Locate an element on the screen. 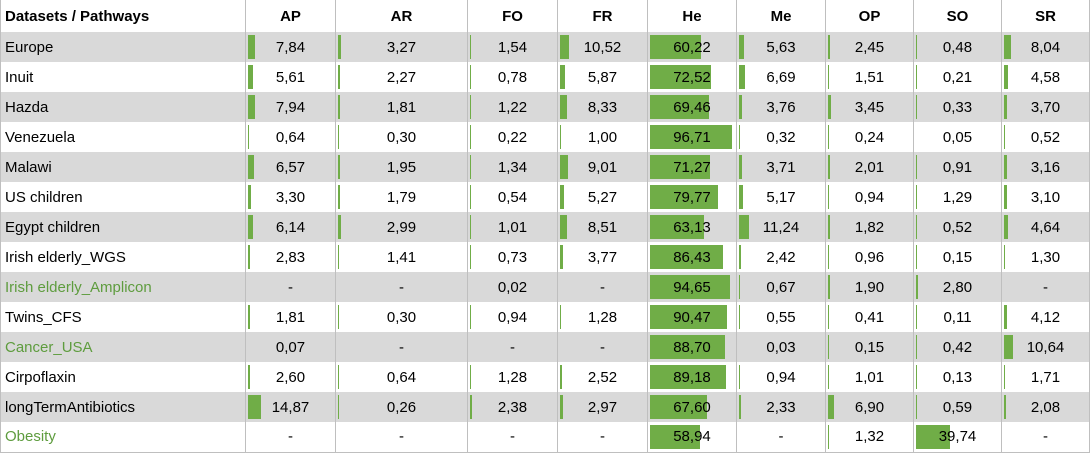 The height and width of the screenshot is (456, 1090). row-label: longTermAntibiotics is located at coordinates (123, 407).